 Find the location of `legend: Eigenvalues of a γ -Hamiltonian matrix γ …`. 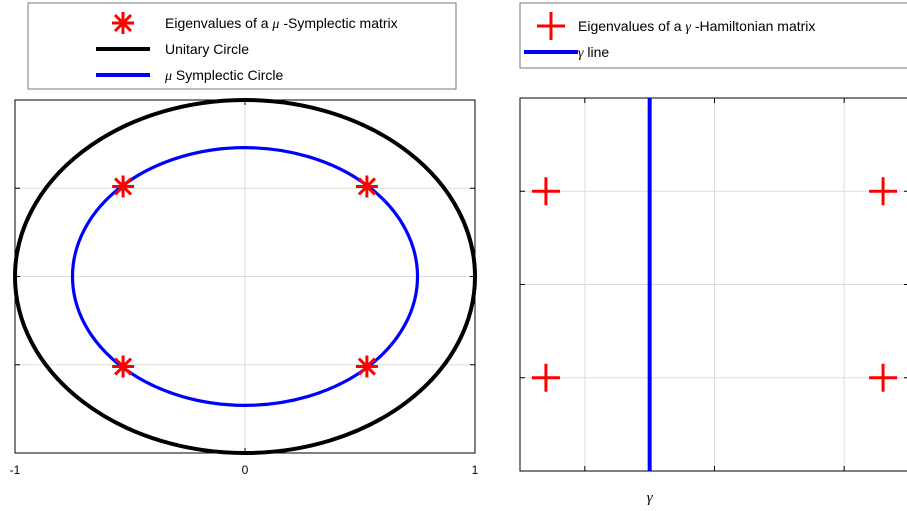

legend: Eigenvalues of a γ -Hamiltonian matrix γ … is located at coordinates (713, 35).